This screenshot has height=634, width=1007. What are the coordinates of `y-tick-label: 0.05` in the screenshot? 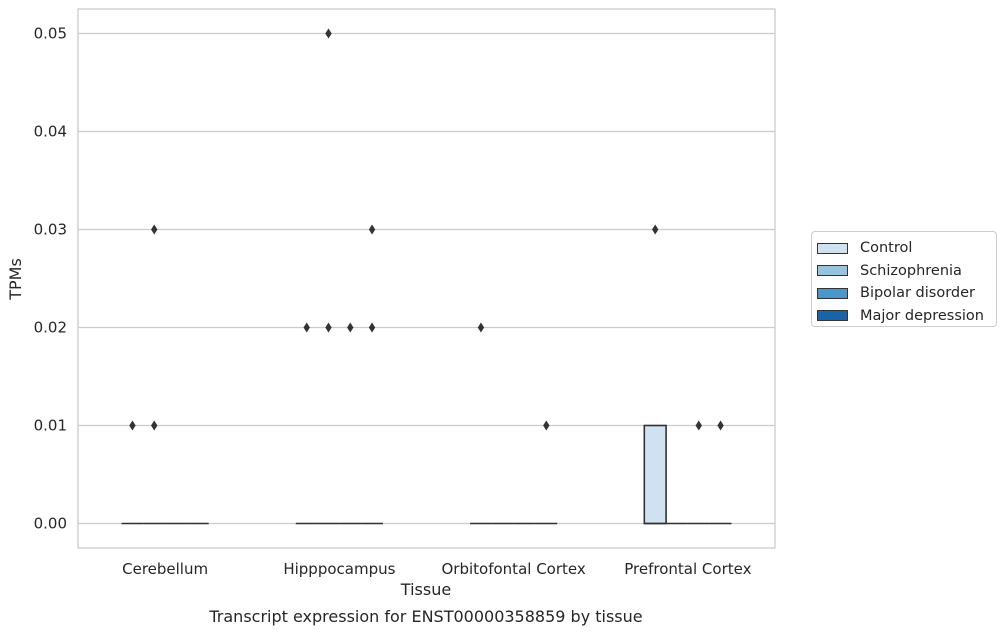 It's located at (50, 34).